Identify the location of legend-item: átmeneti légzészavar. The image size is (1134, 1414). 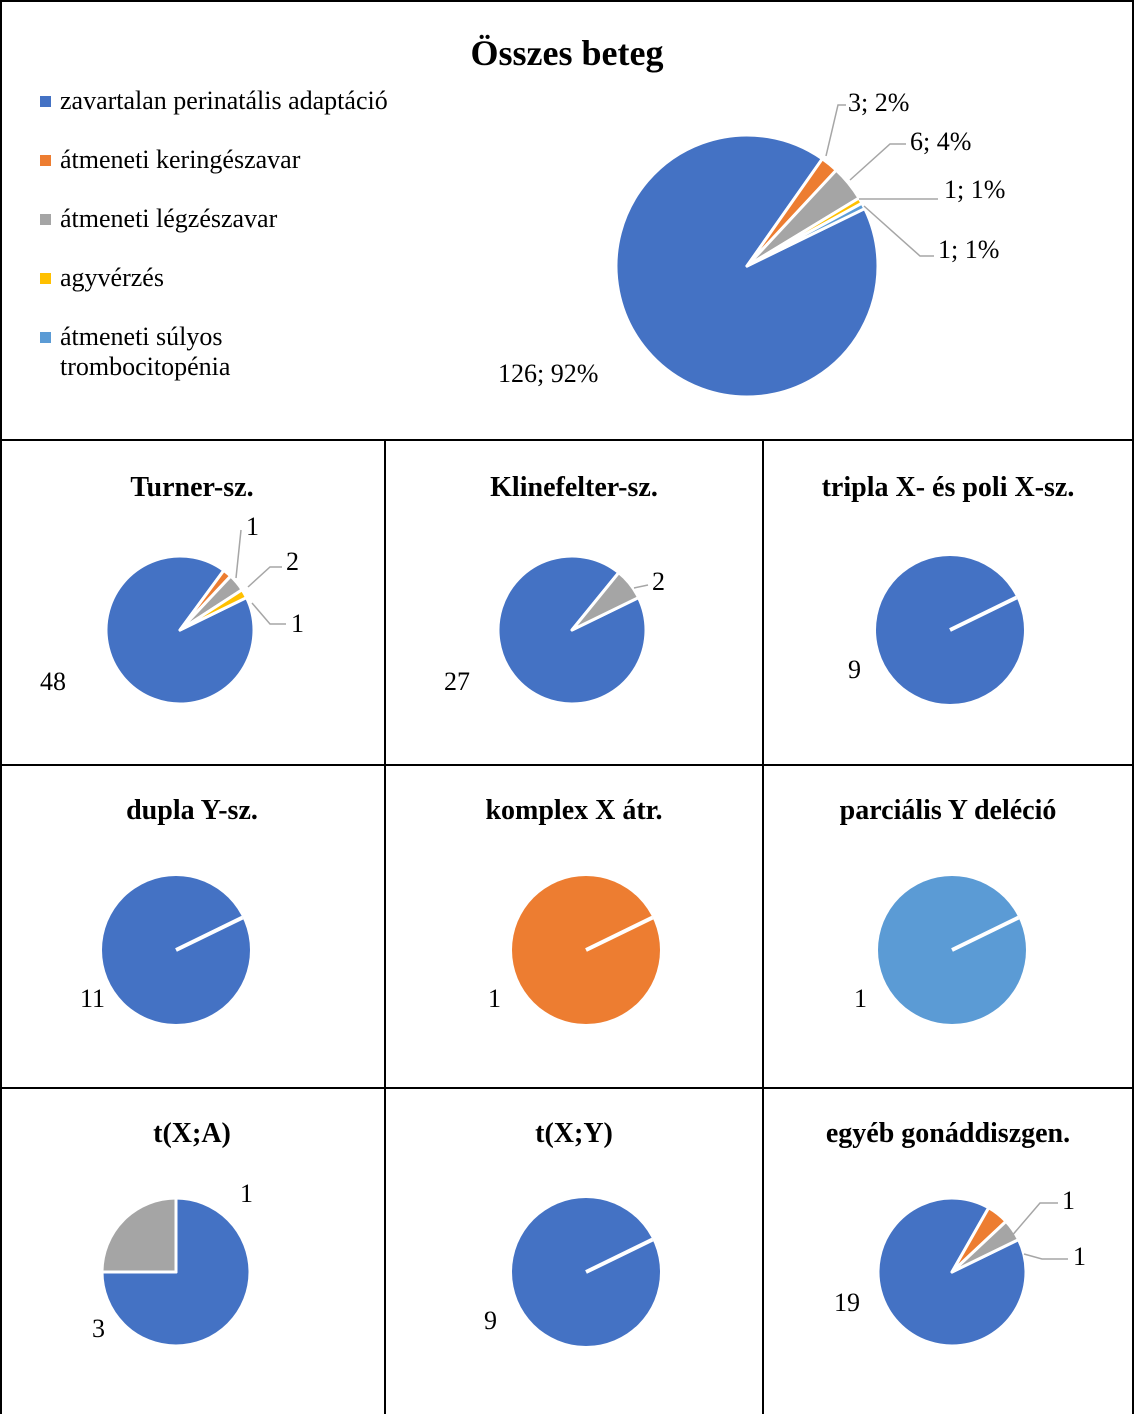
(271, 219).